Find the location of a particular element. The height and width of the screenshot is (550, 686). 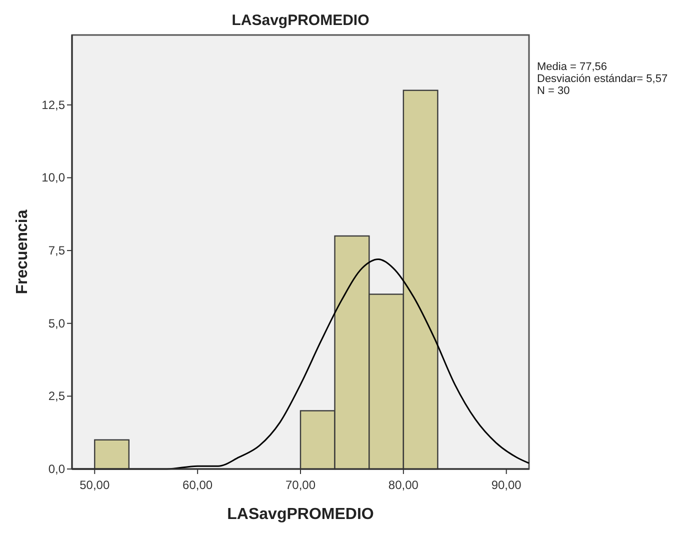

y-tick-label: 0,0 is located at coordinates (57, 469).